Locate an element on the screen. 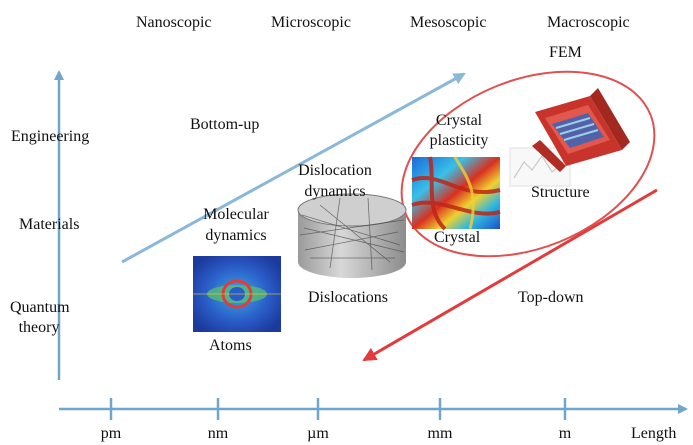 This screenshot has width=693, height=445. method-cp-line2: plasticity is located at coordinates (459, 141).